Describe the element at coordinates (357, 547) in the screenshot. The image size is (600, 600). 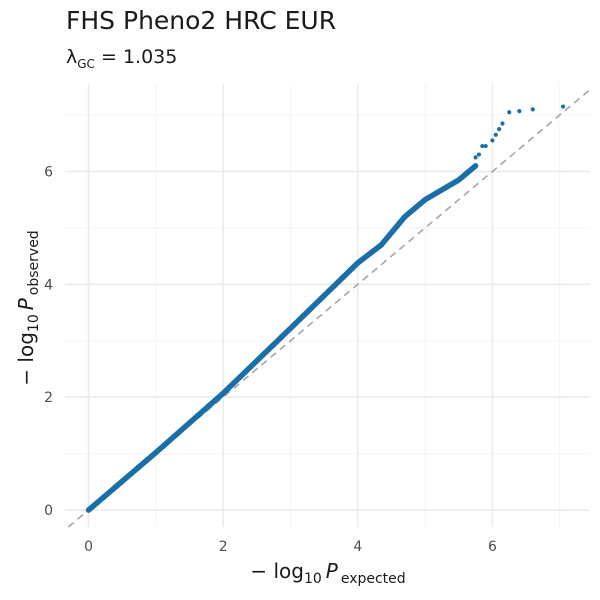
I see `x-tick-label: 4` at that location.